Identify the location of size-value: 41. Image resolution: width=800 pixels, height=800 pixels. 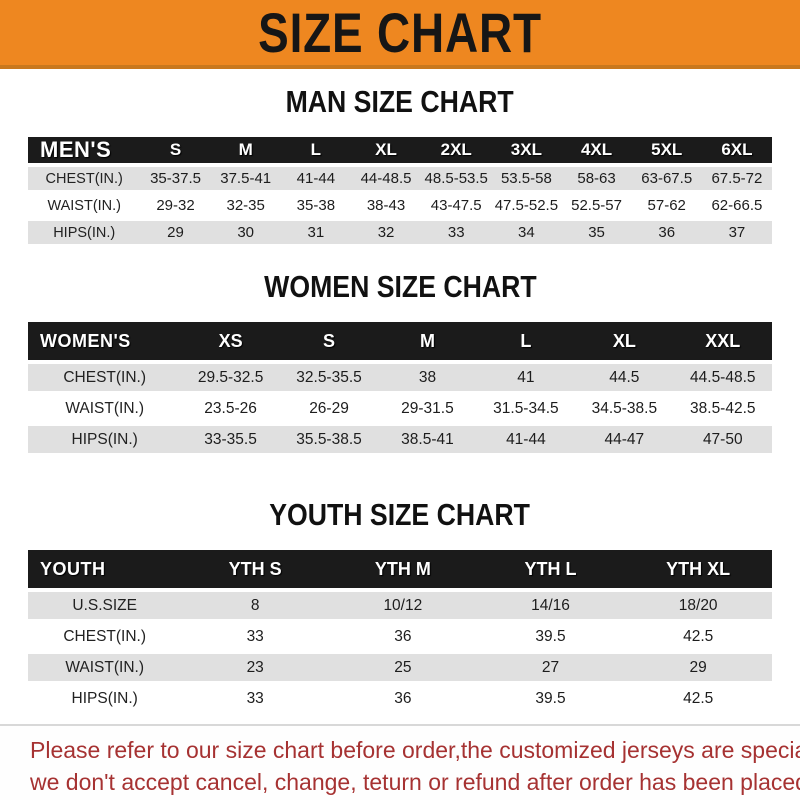
(526, 377).